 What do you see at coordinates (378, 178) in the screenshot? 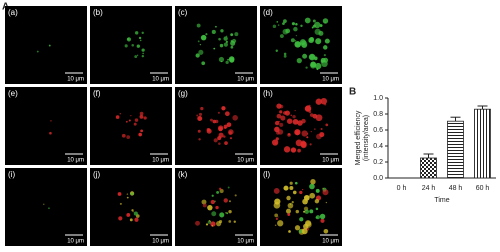
I see `y-tick-label: 0.0` at bounding box center [378, 178].